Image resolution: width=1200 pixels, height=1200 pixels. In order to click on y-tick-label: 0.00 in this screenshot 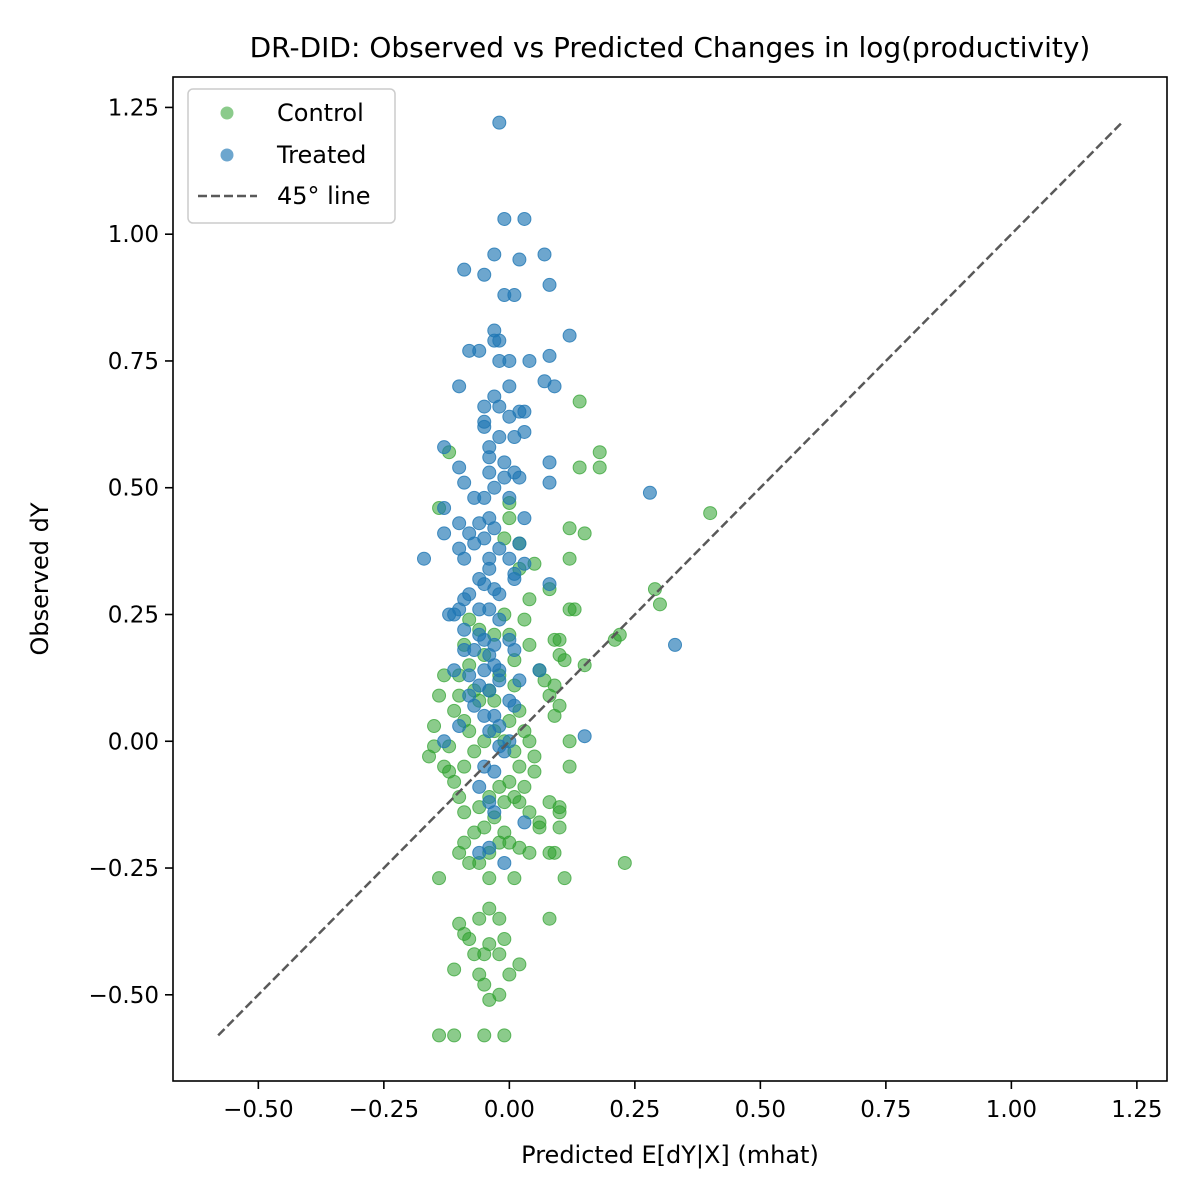, I will do `click(133, 742)`.